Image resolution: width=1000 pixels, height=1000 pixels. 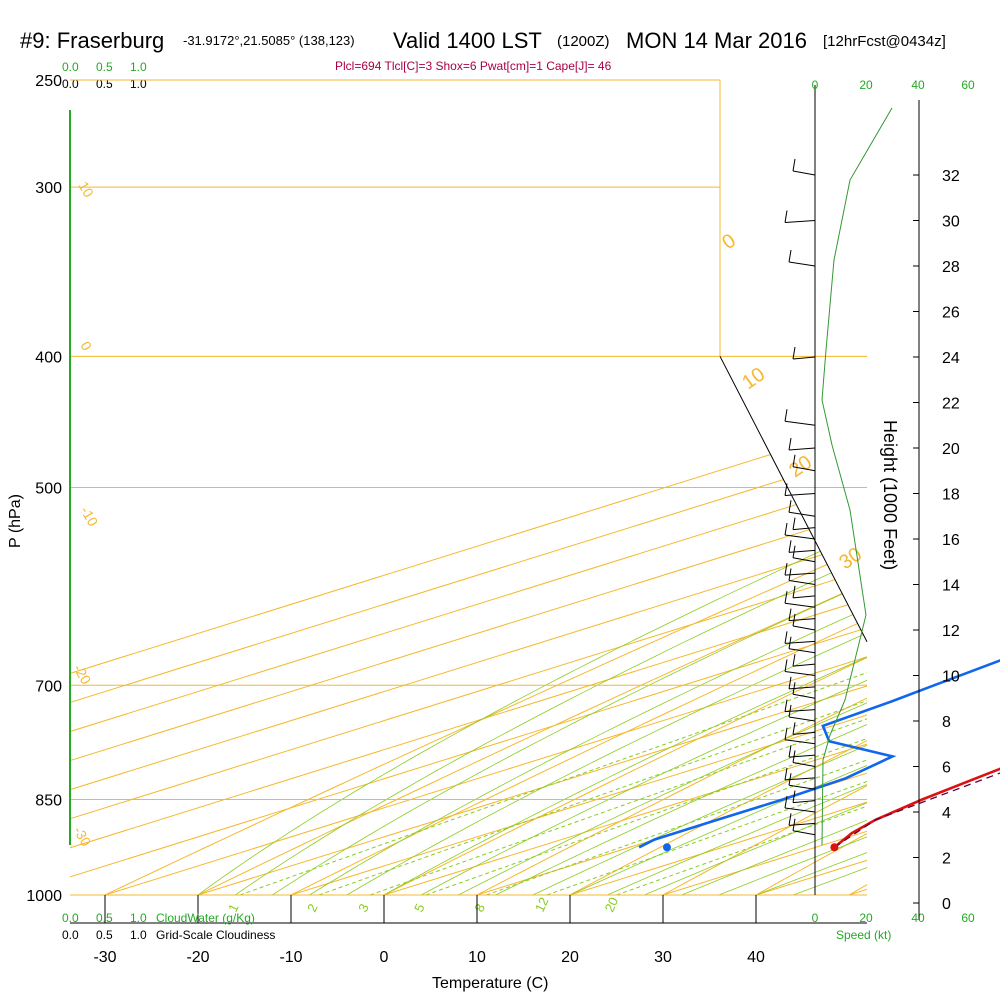 What do you see at coordinates (70, 84) in the screenshot?
I see `cloud-top-0: 0.0` at bounding box center [70, 84].